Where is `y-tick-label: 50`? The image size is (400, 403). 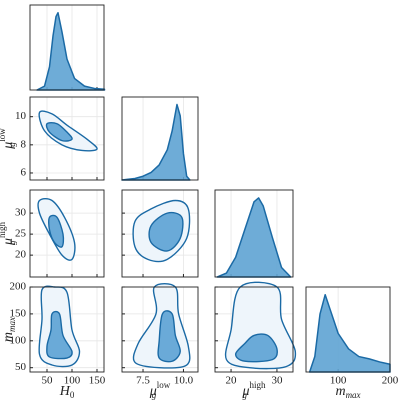
y-tick-label: 50 is located at coordinates (21, 367).